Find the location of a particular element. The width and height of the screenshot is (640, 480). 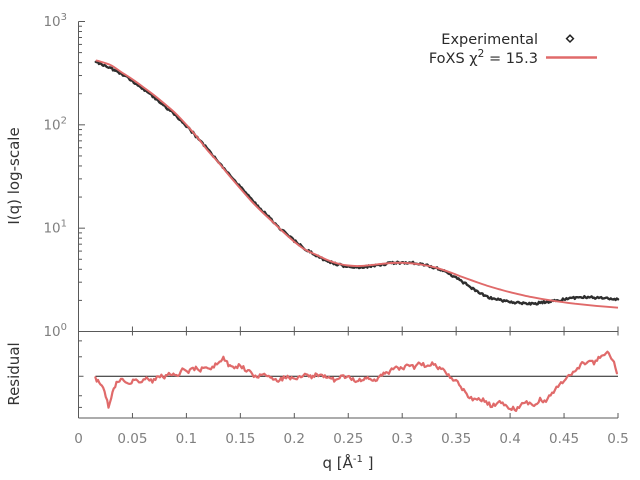

residual-panel is located at coordinates (356, 381).